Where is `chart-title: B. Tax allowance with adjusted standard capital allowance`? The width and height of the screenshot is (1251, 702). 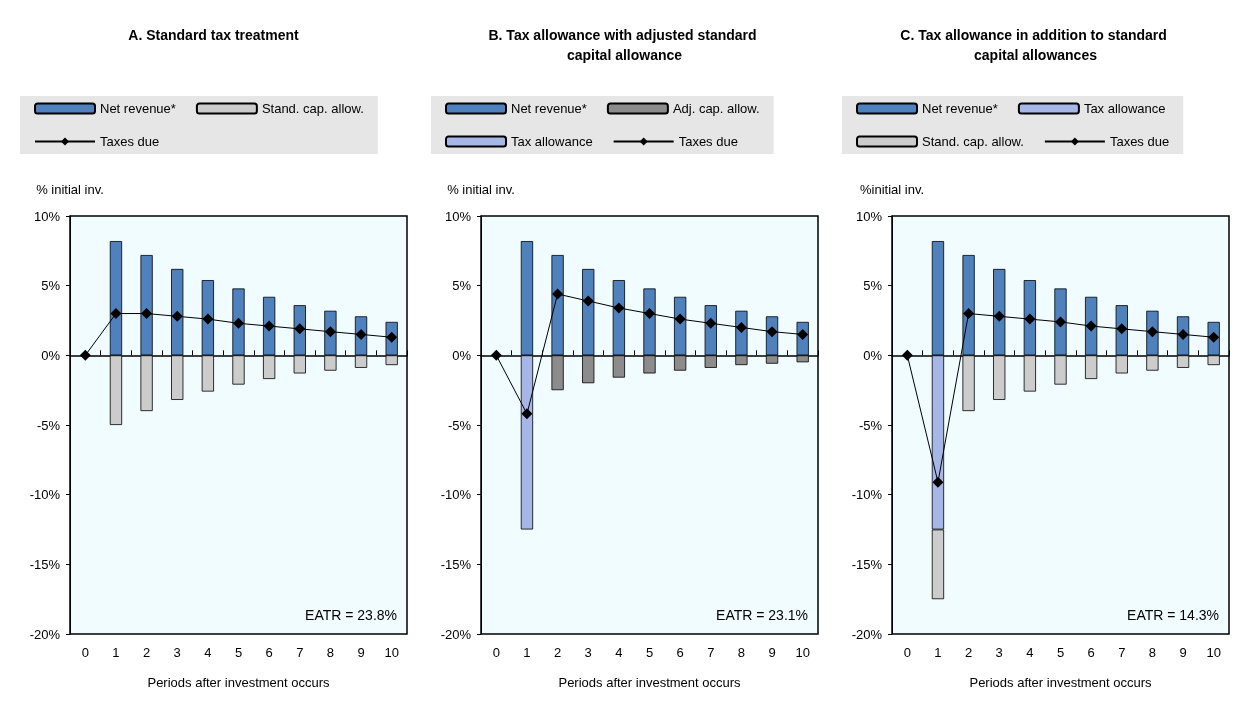 chart-title: B. Tax allowance with adjusted standard capital allowance is located at coordinates (624, 45).